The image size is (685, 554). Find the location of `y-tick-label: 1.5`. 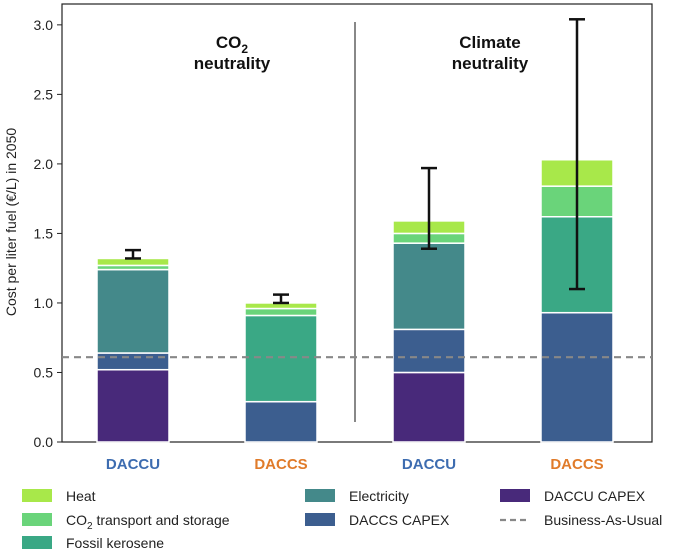

y-tick-label: 1.5 is located at coordinates (44, 233).